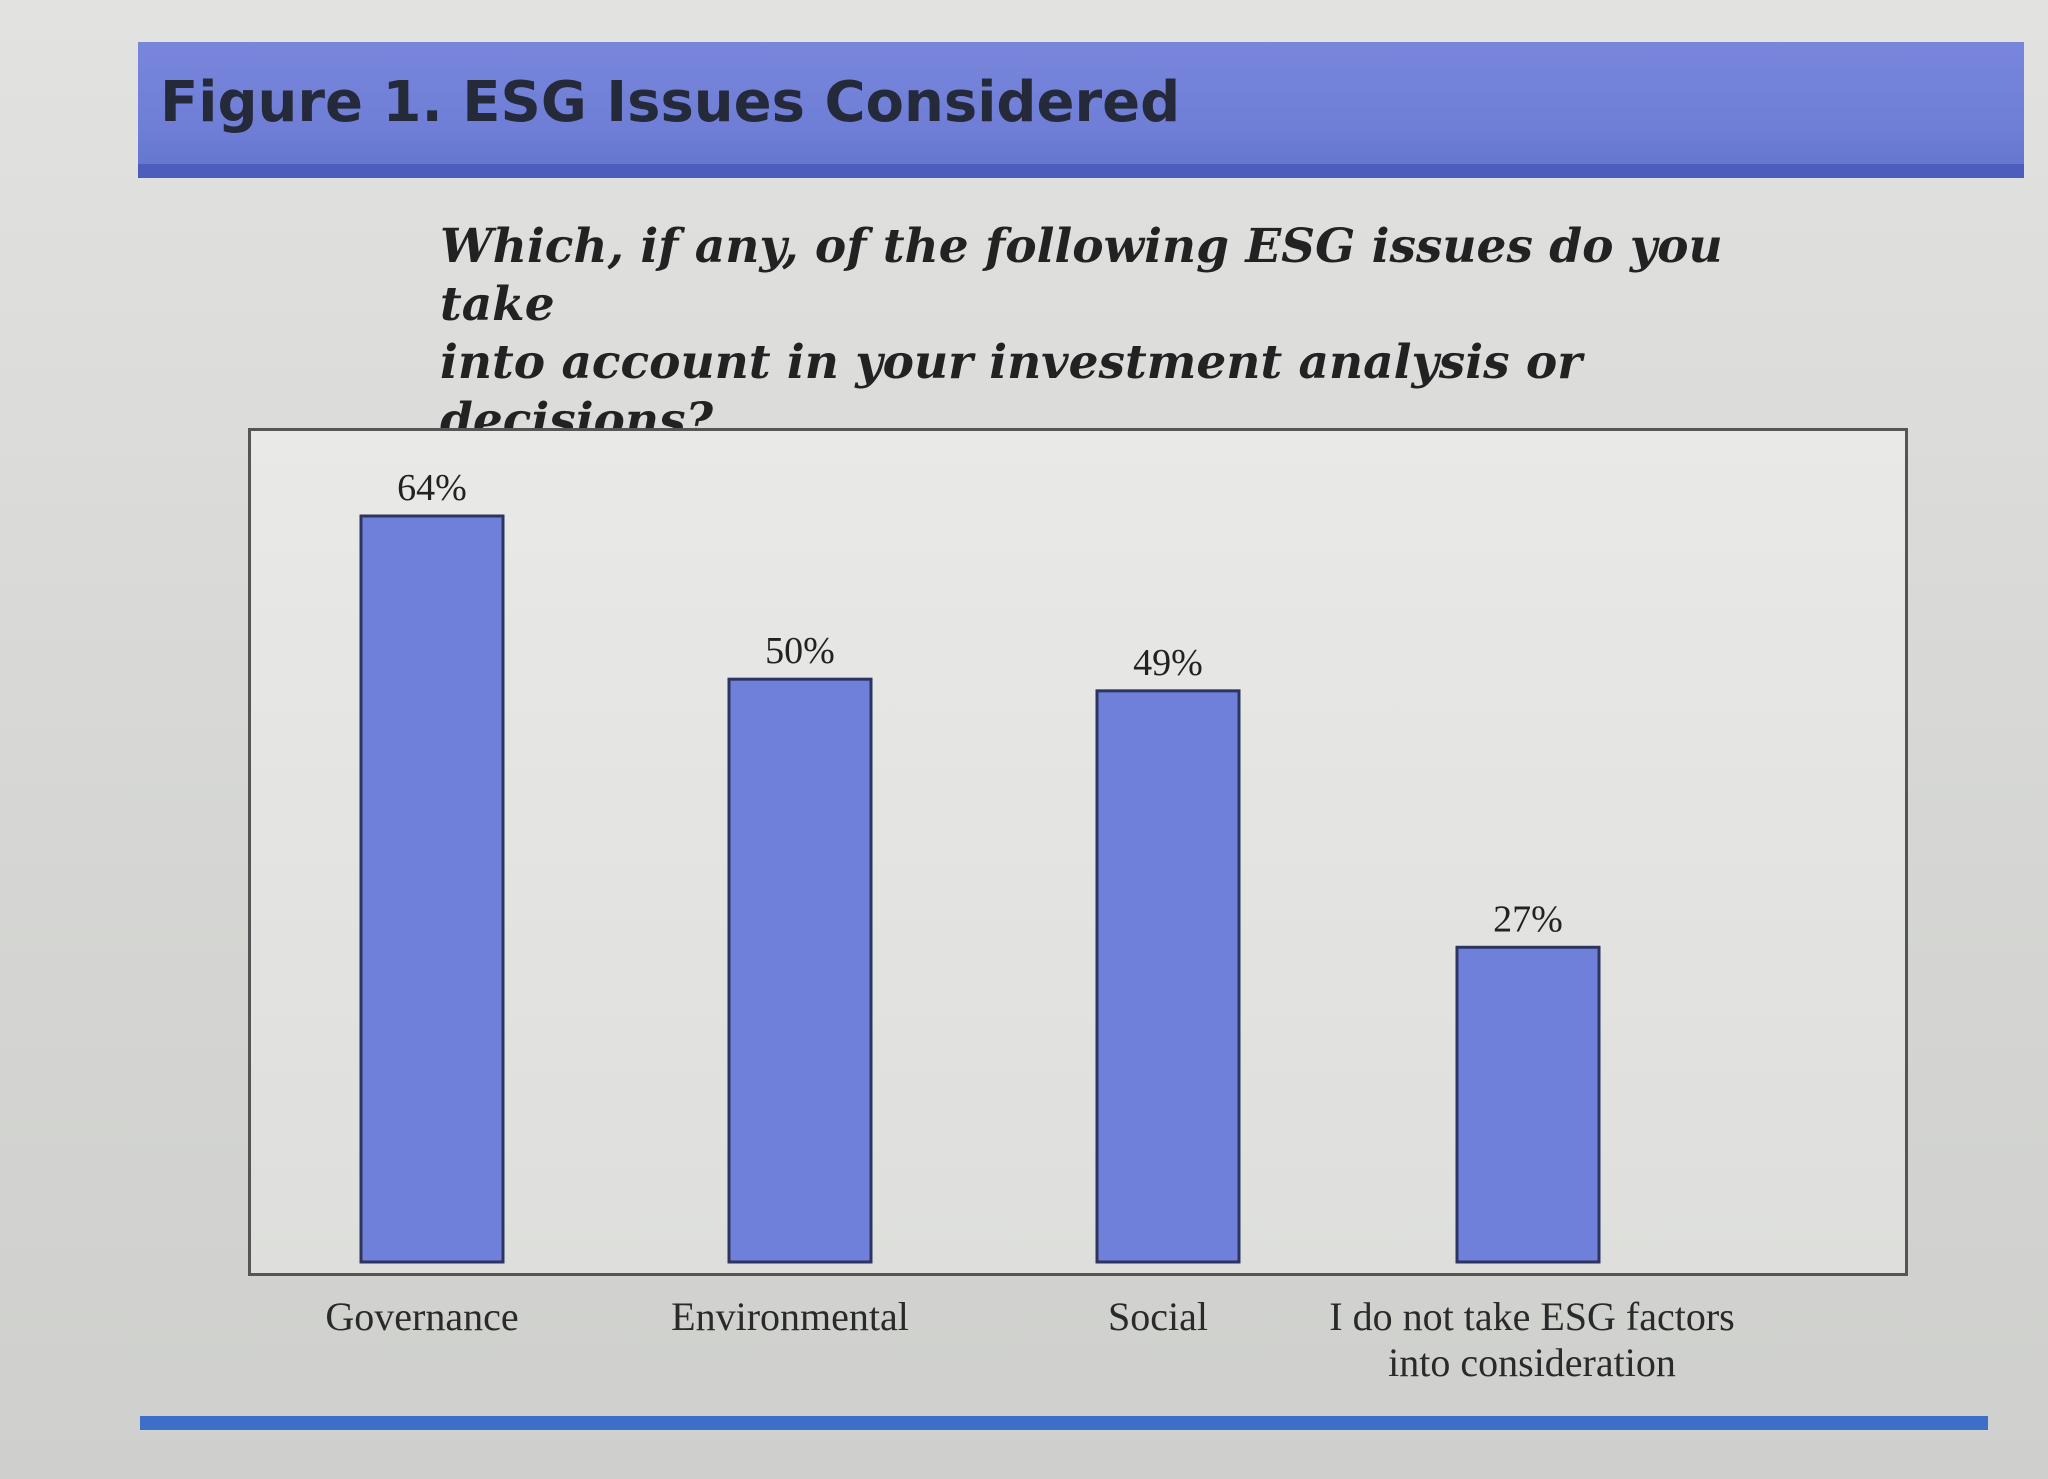 The height and width of the screenshot is (1479, 2048). What do you see at coordinates (1528, 919) in the screenshot?
I see `bar-value-label-3: 27%` at bounding box center [1528, 919].